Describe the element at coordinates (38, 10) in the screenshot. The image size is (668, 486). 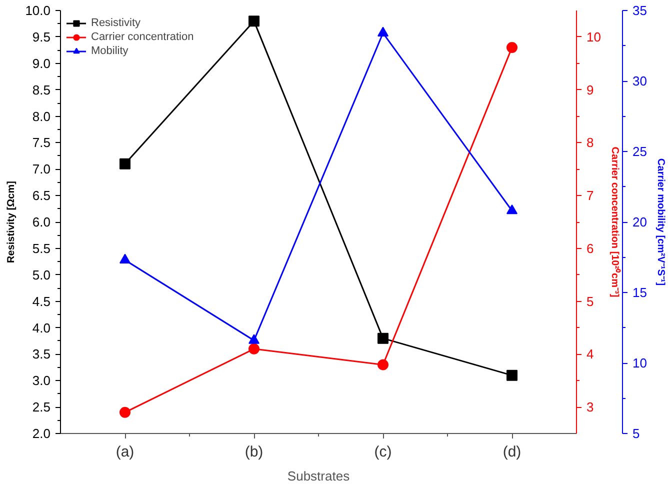
I see `y-tick-label: 10.0` at that location.